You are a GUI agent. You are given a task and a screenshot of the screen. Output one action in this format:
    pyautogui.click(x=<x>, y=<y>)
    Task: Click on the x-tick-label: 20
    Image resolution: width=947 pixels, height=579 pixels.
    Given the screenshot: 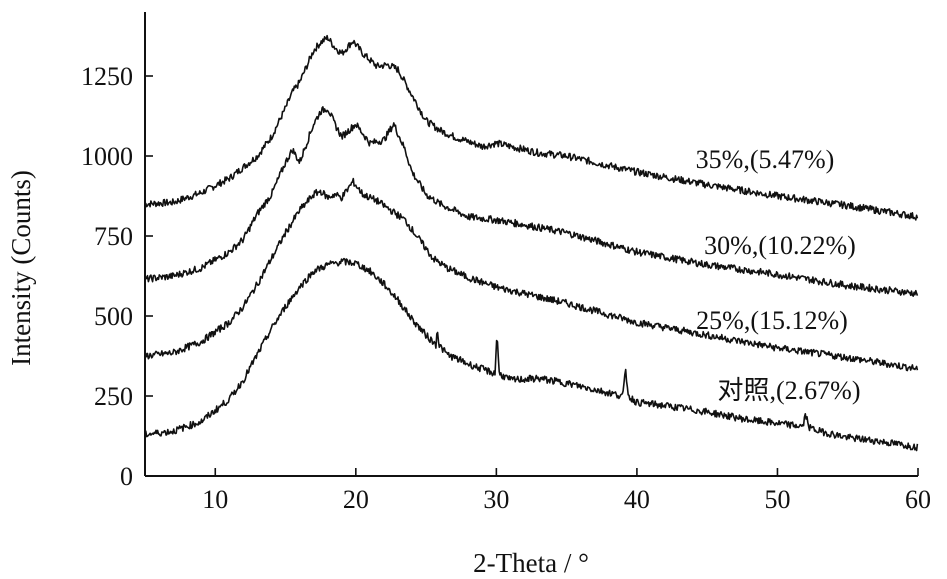 What is the action you would take?
    pyautogui.click(x=356, y=499)
    